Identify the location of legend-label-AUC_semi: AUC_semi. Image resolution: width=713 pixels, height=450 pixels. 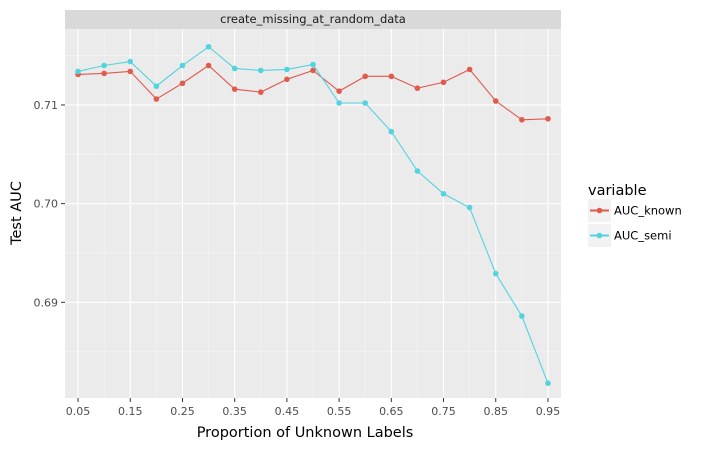
(643, 236).